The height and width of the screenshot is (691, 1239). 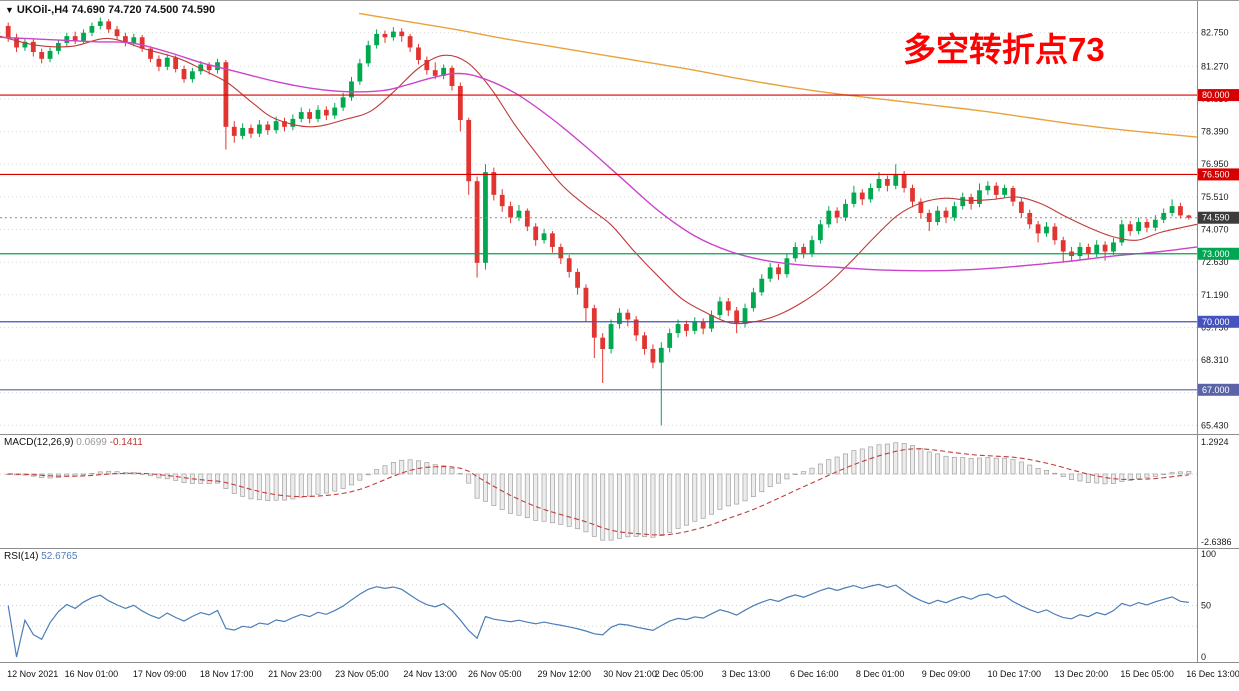 What do you see at coordinates (1216, 218) in the screenshot?
I see `svg-text: 74.590` at bounding box center [1216, 218].